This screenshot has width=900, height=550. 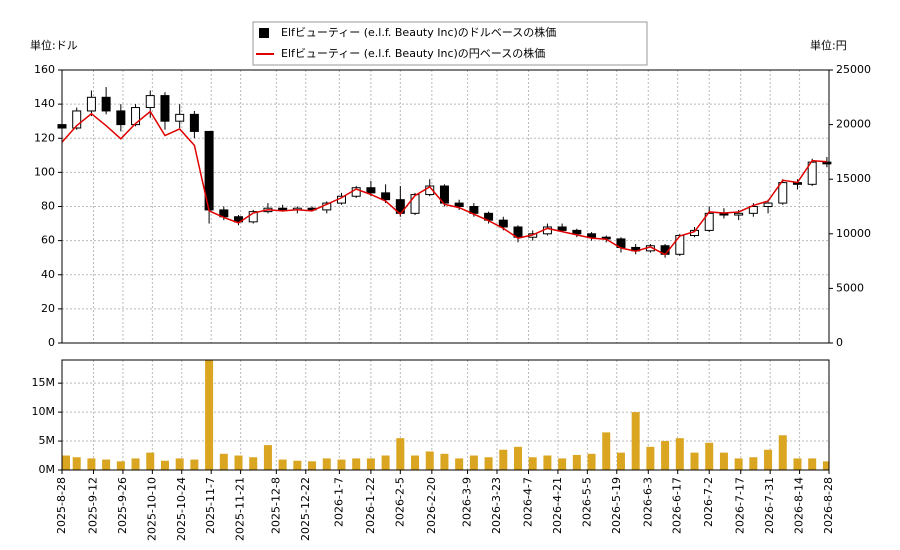 What do you see at coordinates (47, 440) in the screenshot?
I see `y-tick-label: 5M` at bounding box center [47, 440].